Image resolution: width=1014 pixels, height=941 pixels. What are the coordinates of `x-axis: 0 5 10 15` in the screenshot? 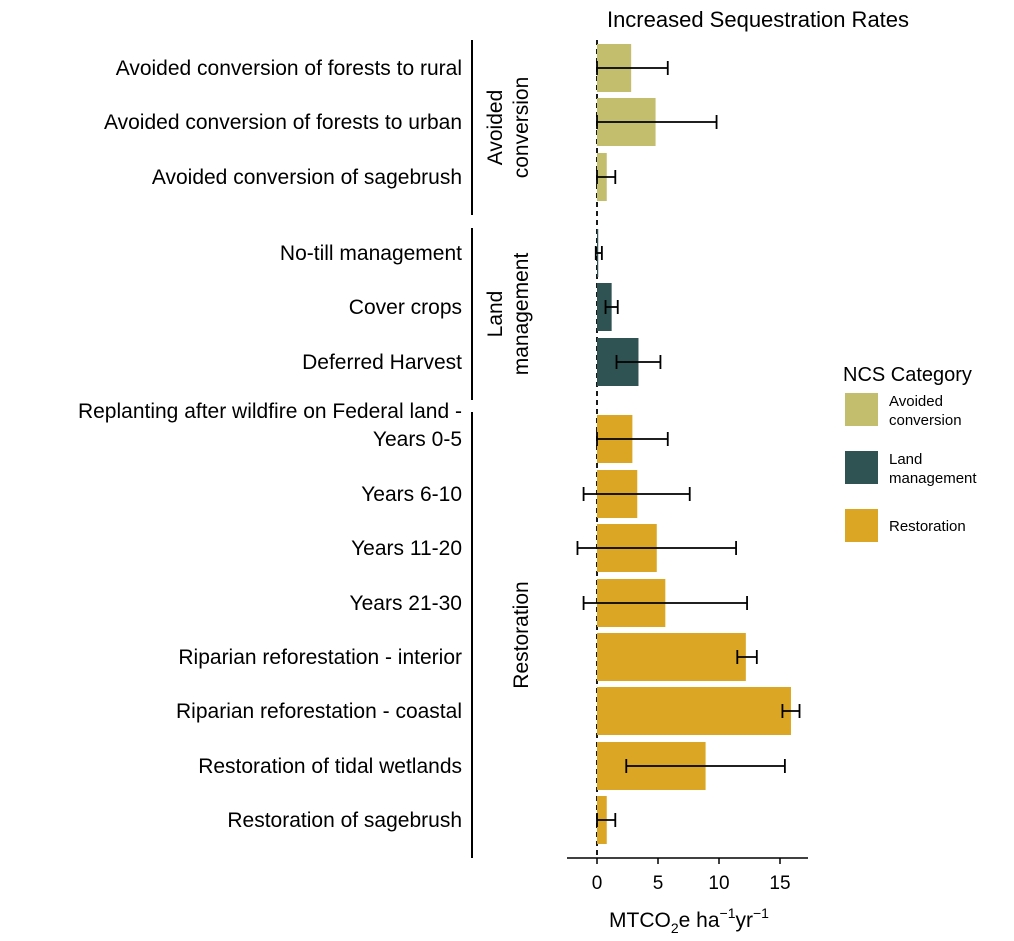 It's located at (687, 875).